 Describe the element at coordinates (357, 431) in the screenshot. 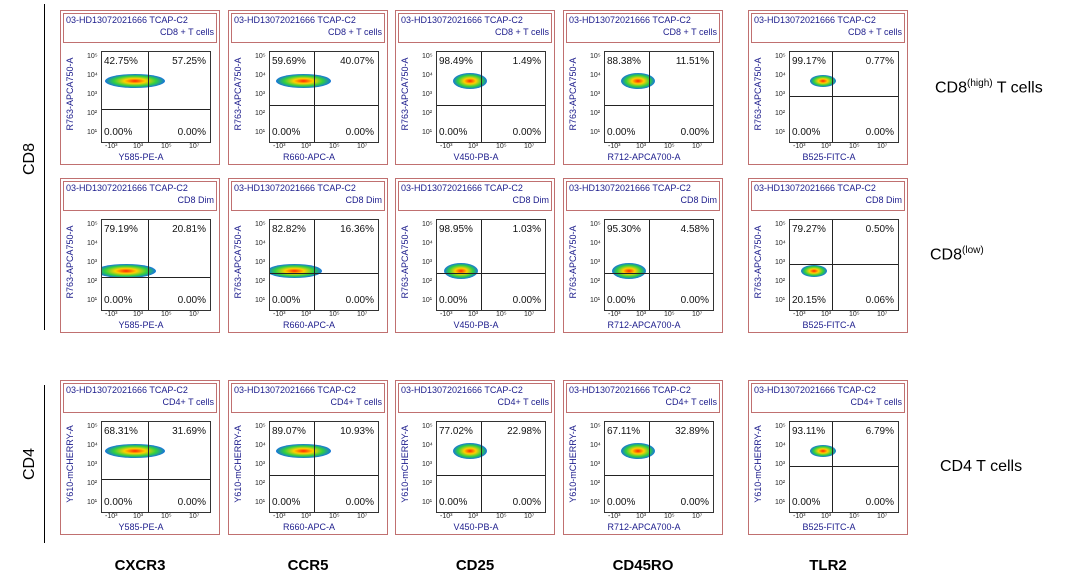

I see `quadrant-percent: 10.93%` at that location.